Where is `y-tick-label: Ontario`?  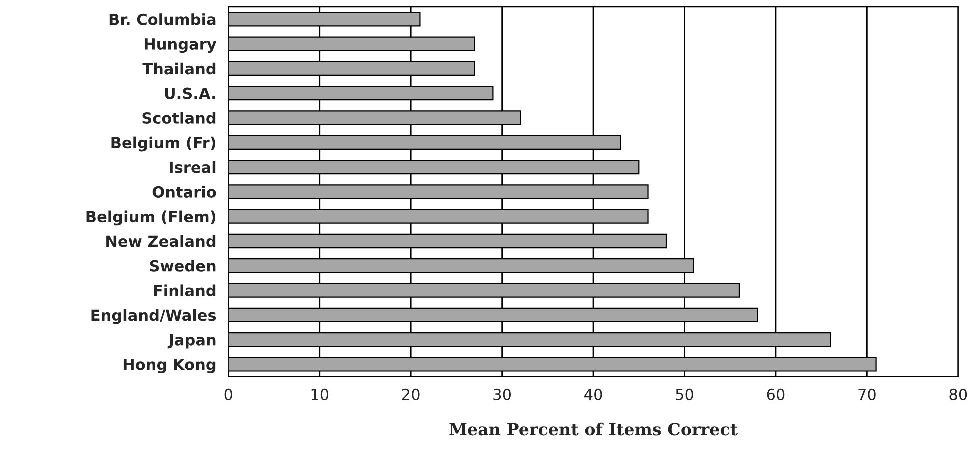
y-tick-label: Ontario is located at coordinates (184, 192).